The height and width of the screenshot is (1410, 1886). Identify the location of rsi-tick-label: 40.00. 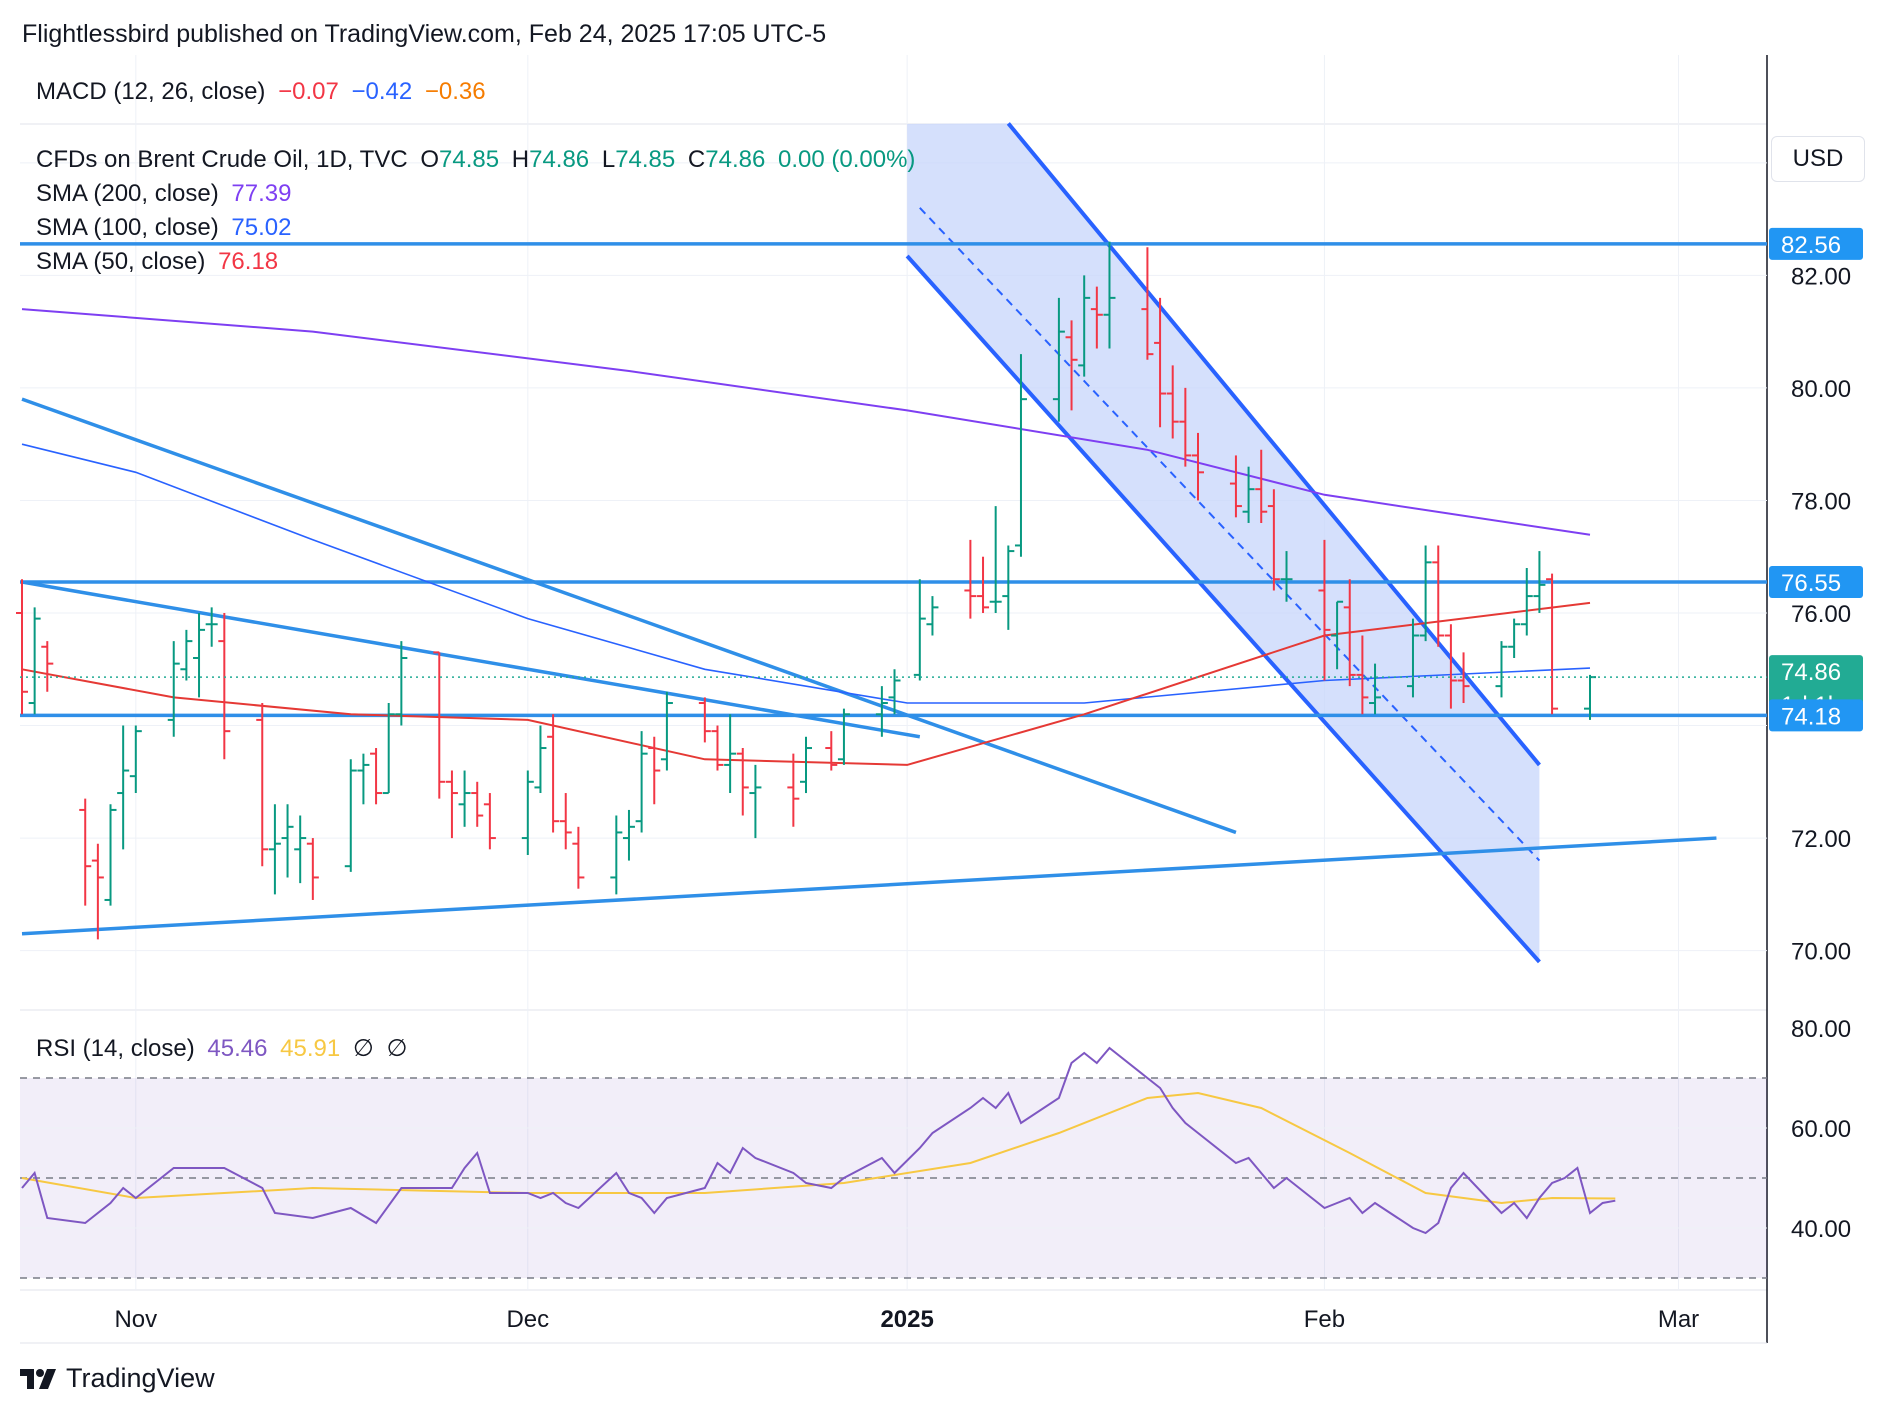
(1821, 1229).